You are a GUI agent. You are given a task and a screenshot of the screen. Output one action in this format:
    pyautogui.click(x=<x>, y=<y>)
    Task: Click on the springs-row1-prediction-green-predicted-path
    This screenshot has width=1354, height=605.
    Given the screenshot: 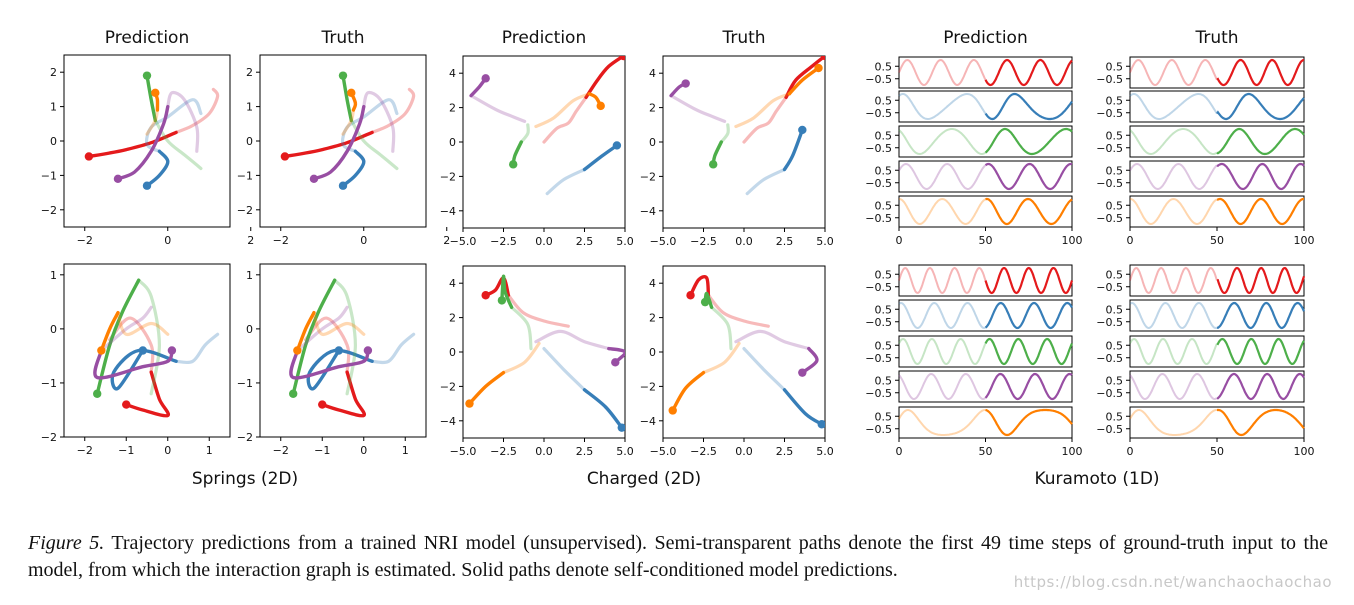 What is the action you would take?
    pyautogui.click(x=151, y=98)
    